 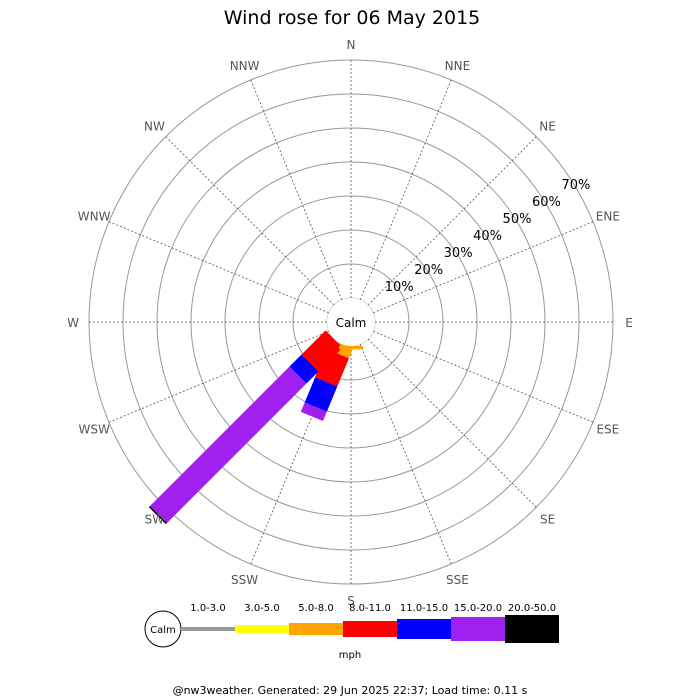 I want to click on calm-label: Calm, so click(x=351, y=323).